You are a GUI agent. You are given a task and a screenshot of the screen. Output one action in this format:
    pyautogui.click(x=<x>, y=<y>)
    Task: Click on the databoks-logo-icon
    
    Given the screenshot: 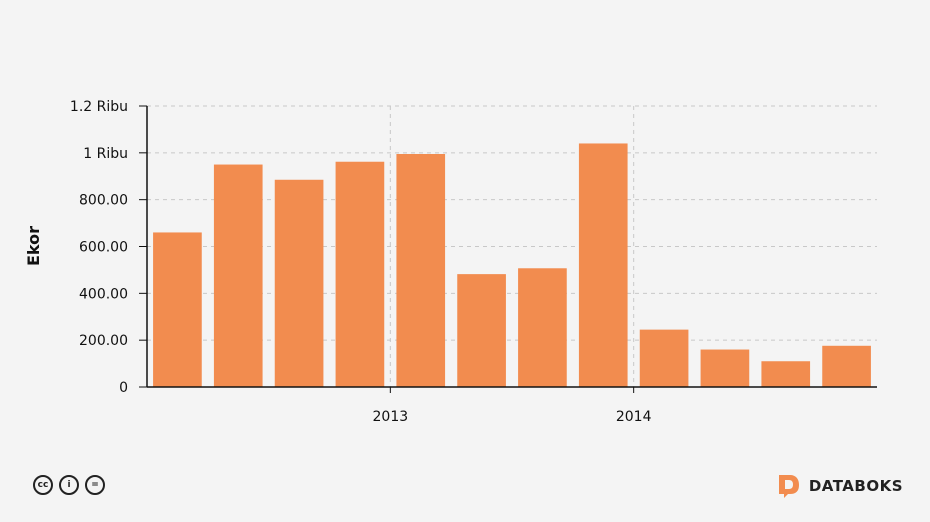 What is the action you would take?
    pyautogui.click(x=788, y=486)
    